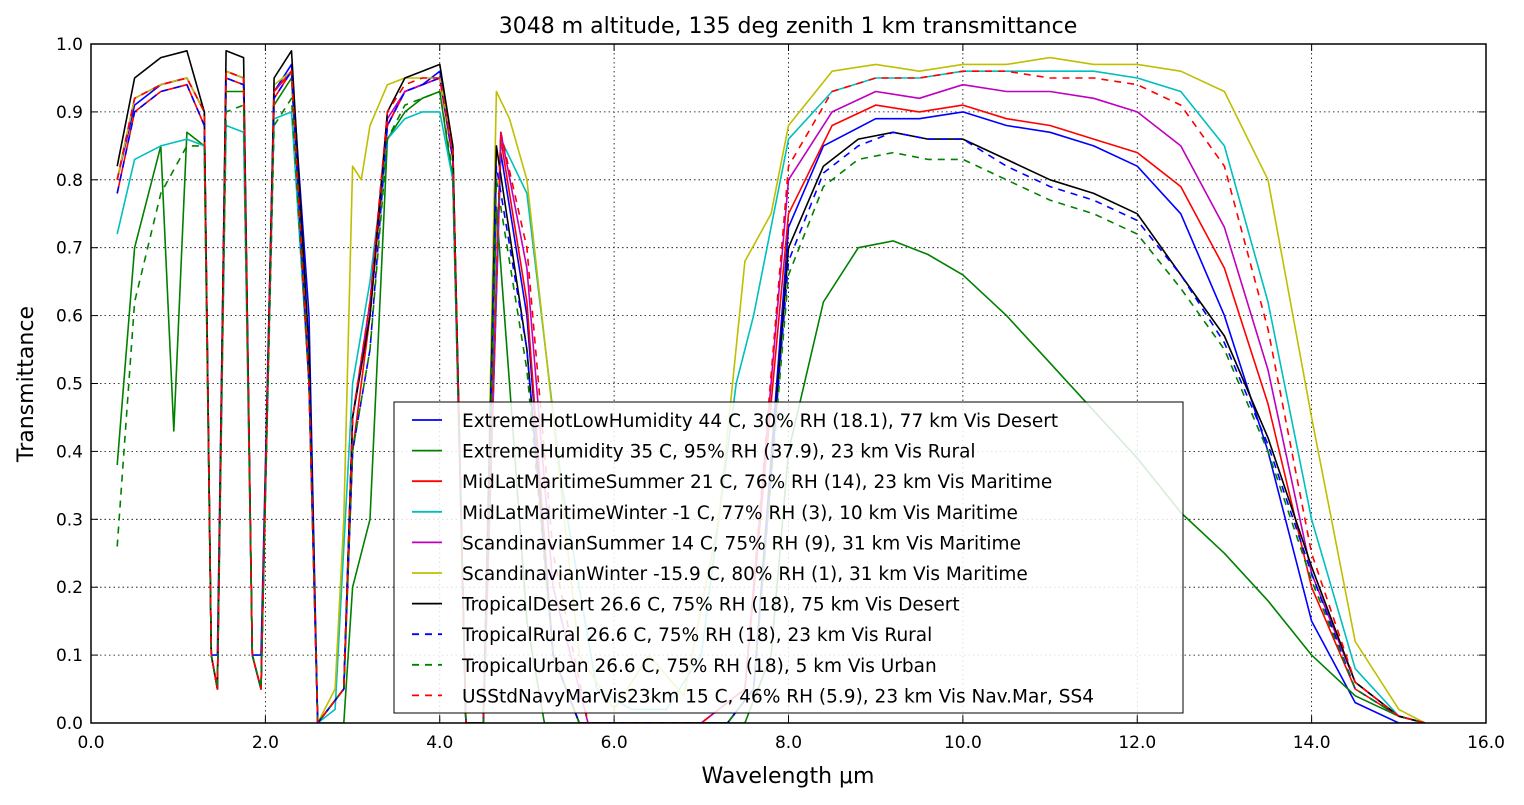  I want to click on x-tick-label: 10.0, so click(963, 743).